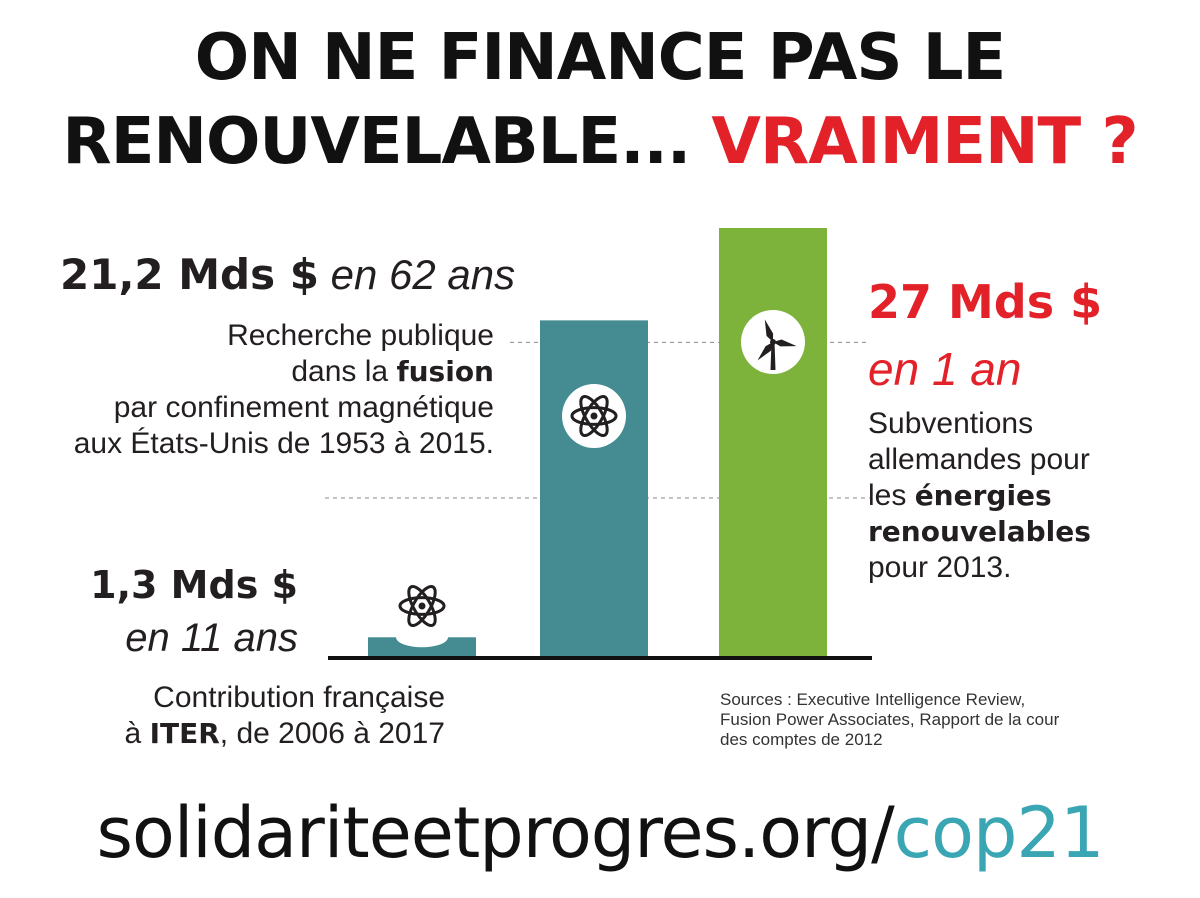 This screenshot has height=898, width=1200. What do you see at coordinates (189, 274) in the screenshot?
I see `fusion-usa-amount: 21,2 Mds $` at bounding box center [189, 274].